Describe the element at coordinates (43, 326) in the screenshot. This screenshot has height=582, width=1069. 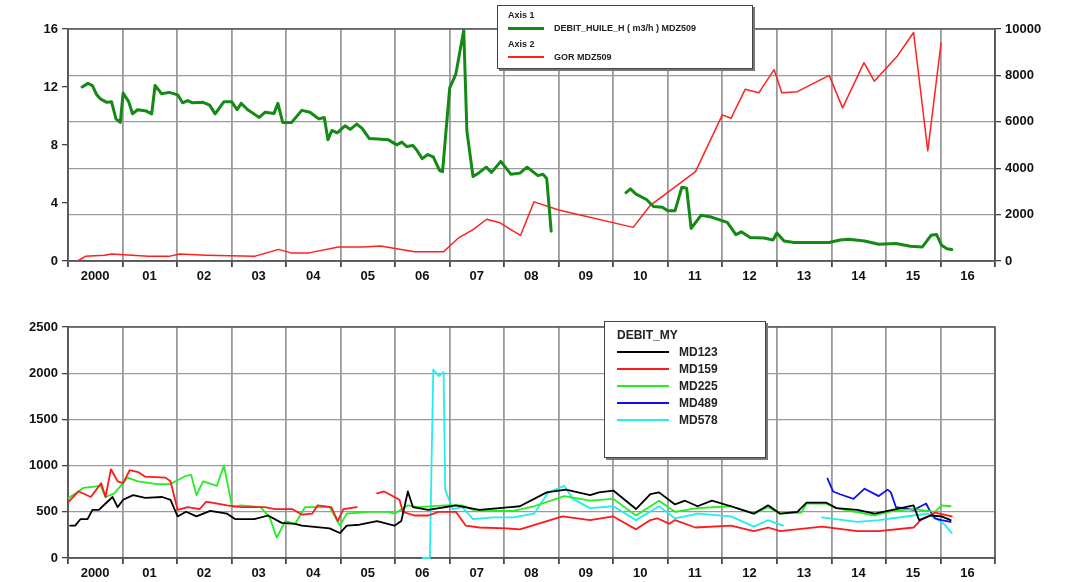
I see `y-tick-label: 2500` at that location.